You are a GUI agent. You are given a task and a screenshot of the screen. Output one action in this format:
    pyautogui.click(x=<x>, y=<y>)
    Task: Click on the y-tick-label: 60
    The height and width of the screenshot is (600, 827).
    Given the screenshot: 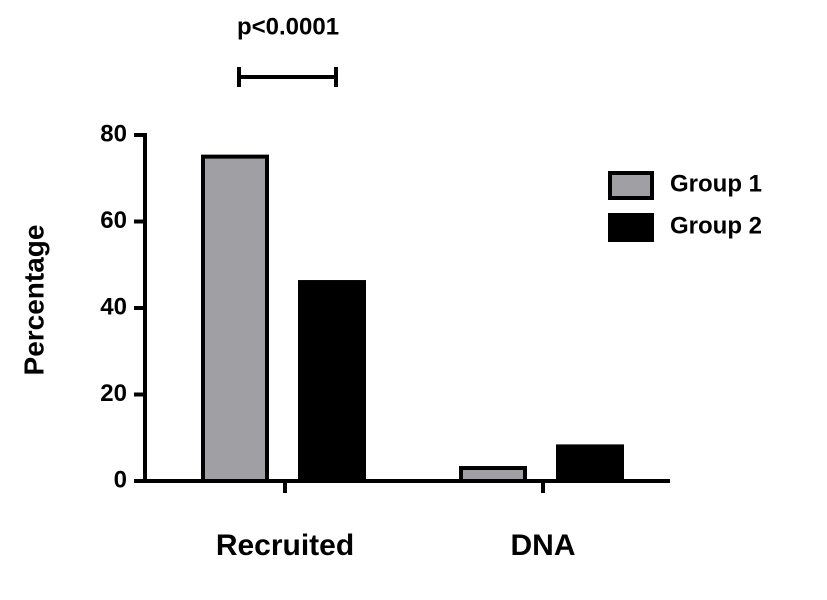 What is the action you would take?
    pyautogui.click(x=113, y=220)
    